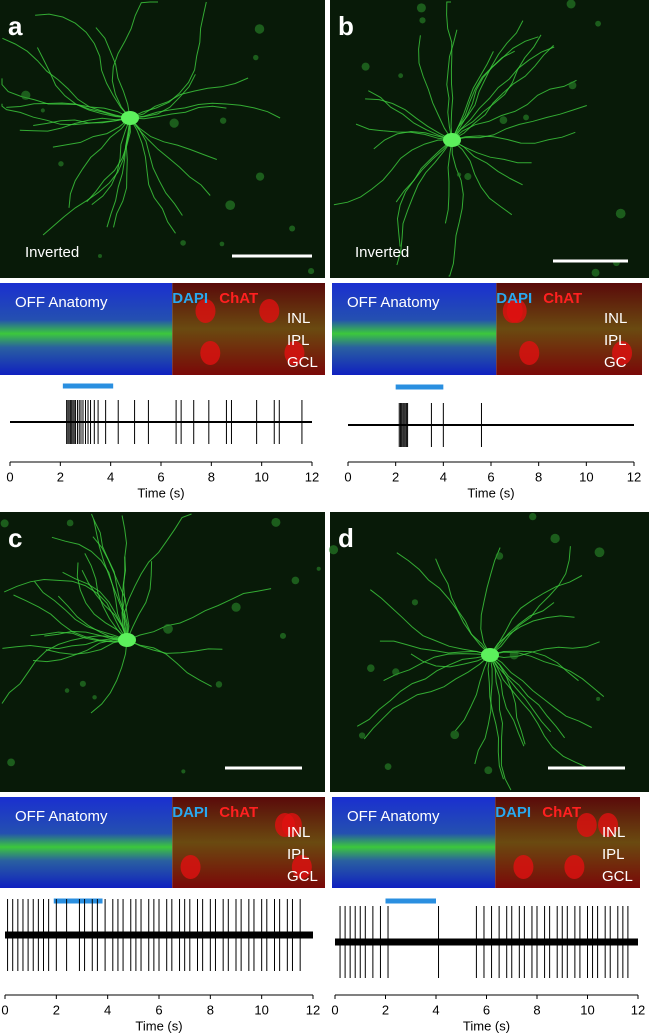 The height and width of the screenshot is (1033, 649). What do you see at coordinates (586, 476) in the screenshot?
I see `x-tick-label: 10` at bounding box center [586, 476].